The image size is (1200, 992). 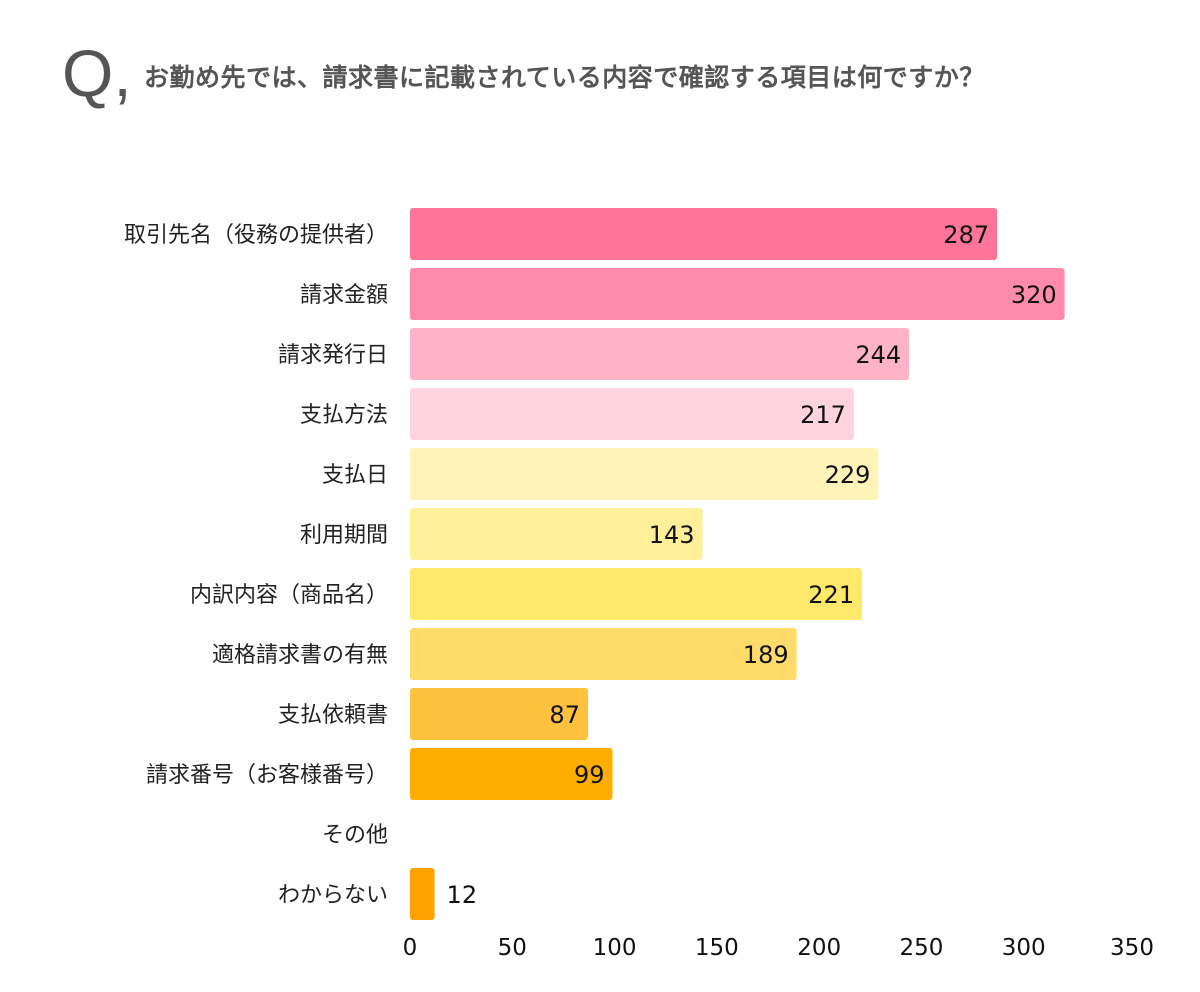 I want to click on x-tick-label: 50, so click(x=512, y=948).